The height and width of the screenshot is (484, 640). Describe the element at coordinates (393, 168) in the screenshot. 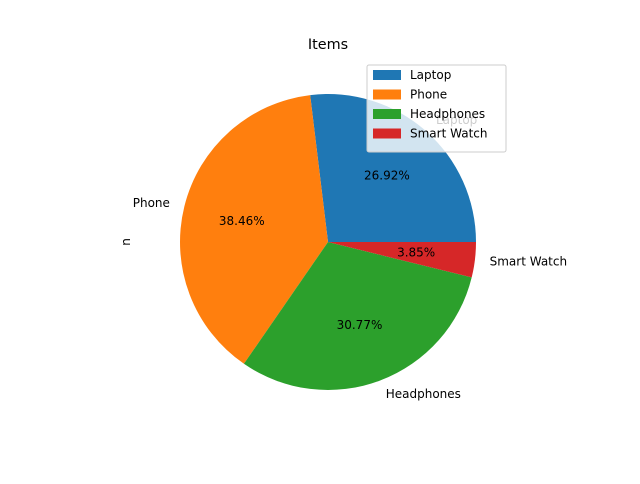

I see `pie-slice-laptop` at that location.